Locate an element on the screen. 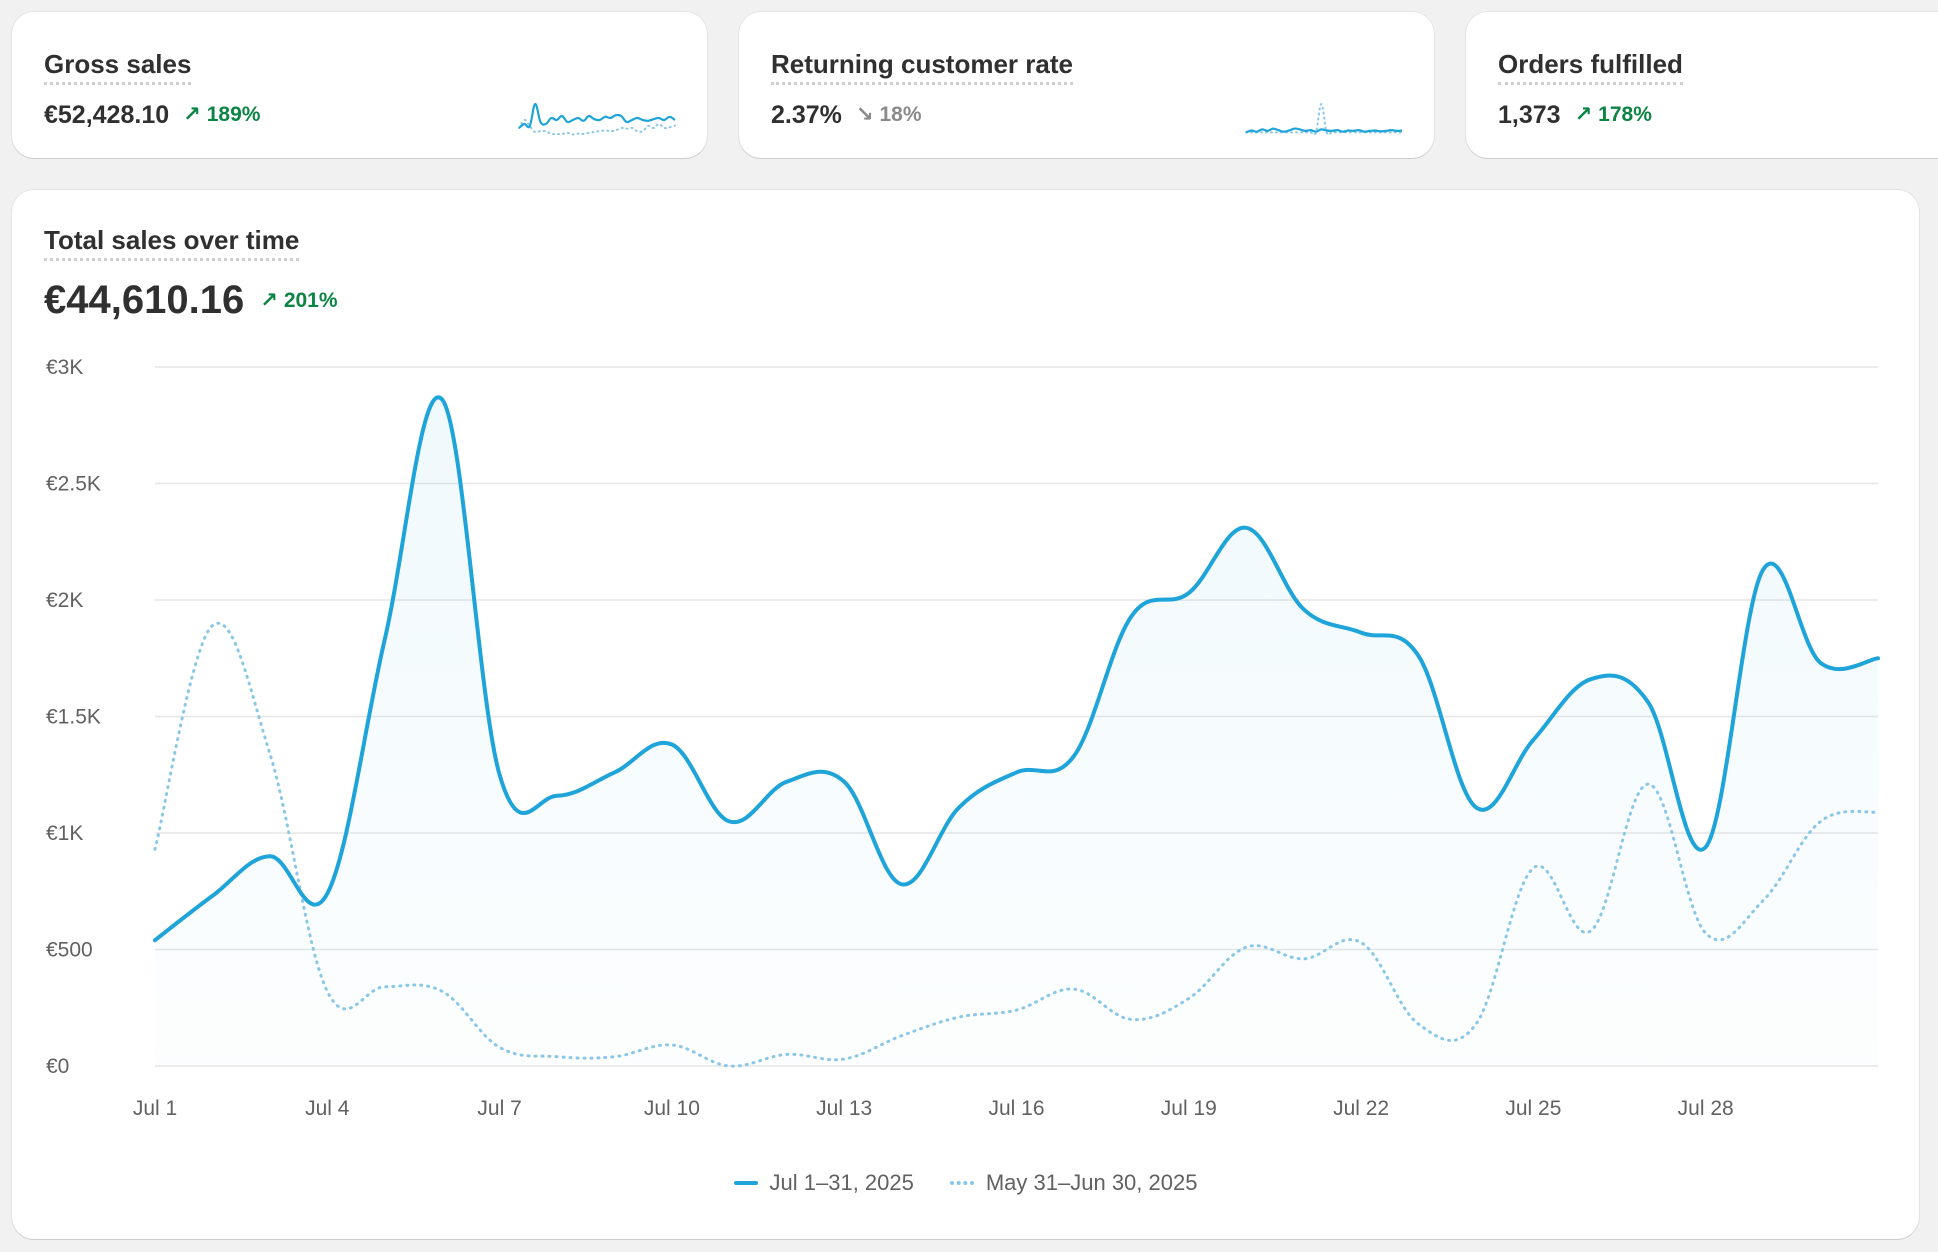 The height and width of the screenshot is (1252, 1938). legend-item-current: Jul 1–31, 2025 is located at coordinates (823, 1183).